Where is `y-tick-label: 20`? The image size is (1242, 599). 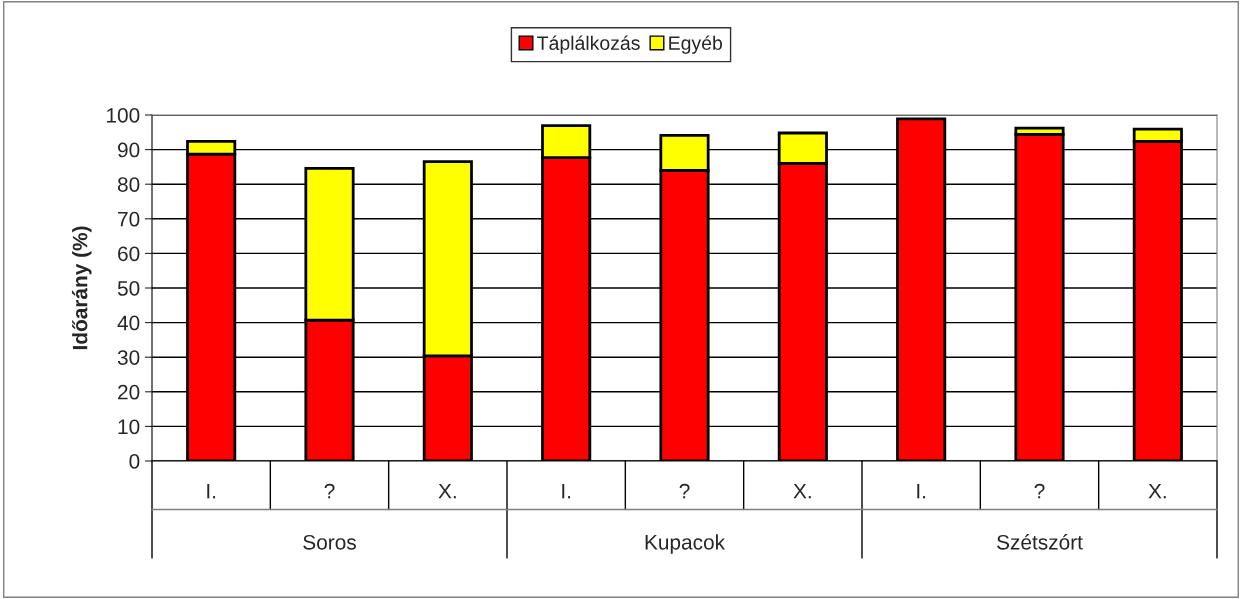 y-tick-label: 20 is located at coordinates (129, 392).